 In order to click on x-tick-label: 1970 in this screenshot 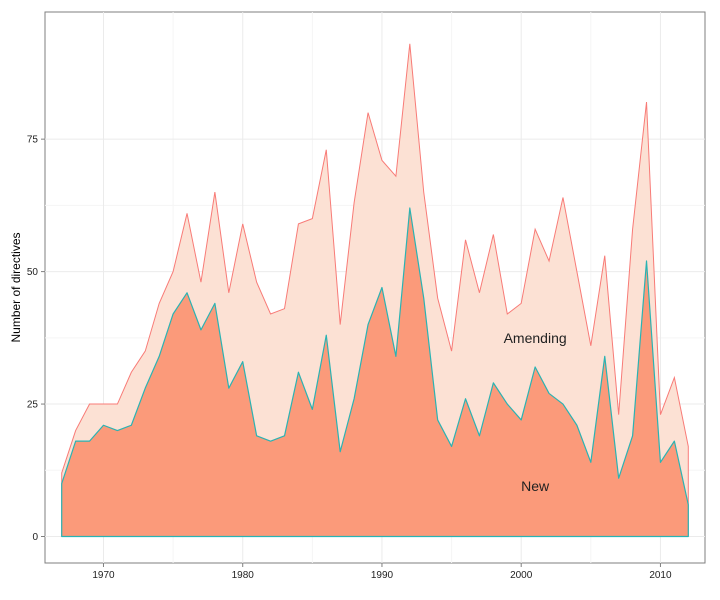, I will do `click(103, 575)`.